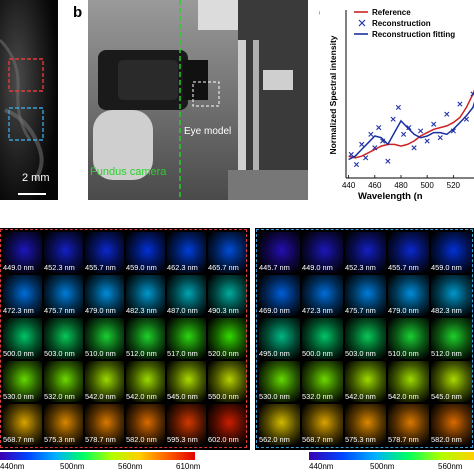  I want to click on left-grid-cell: 532.0 nm, so click(63, 381).